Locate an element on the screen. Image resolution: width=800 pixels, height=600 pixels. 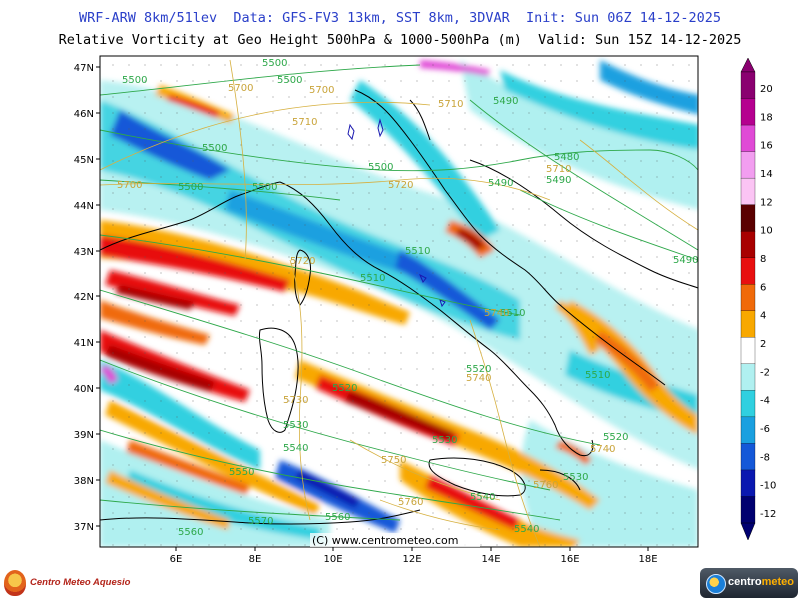
logo-right-text: centrometeo is located at coordinates (761, 582).